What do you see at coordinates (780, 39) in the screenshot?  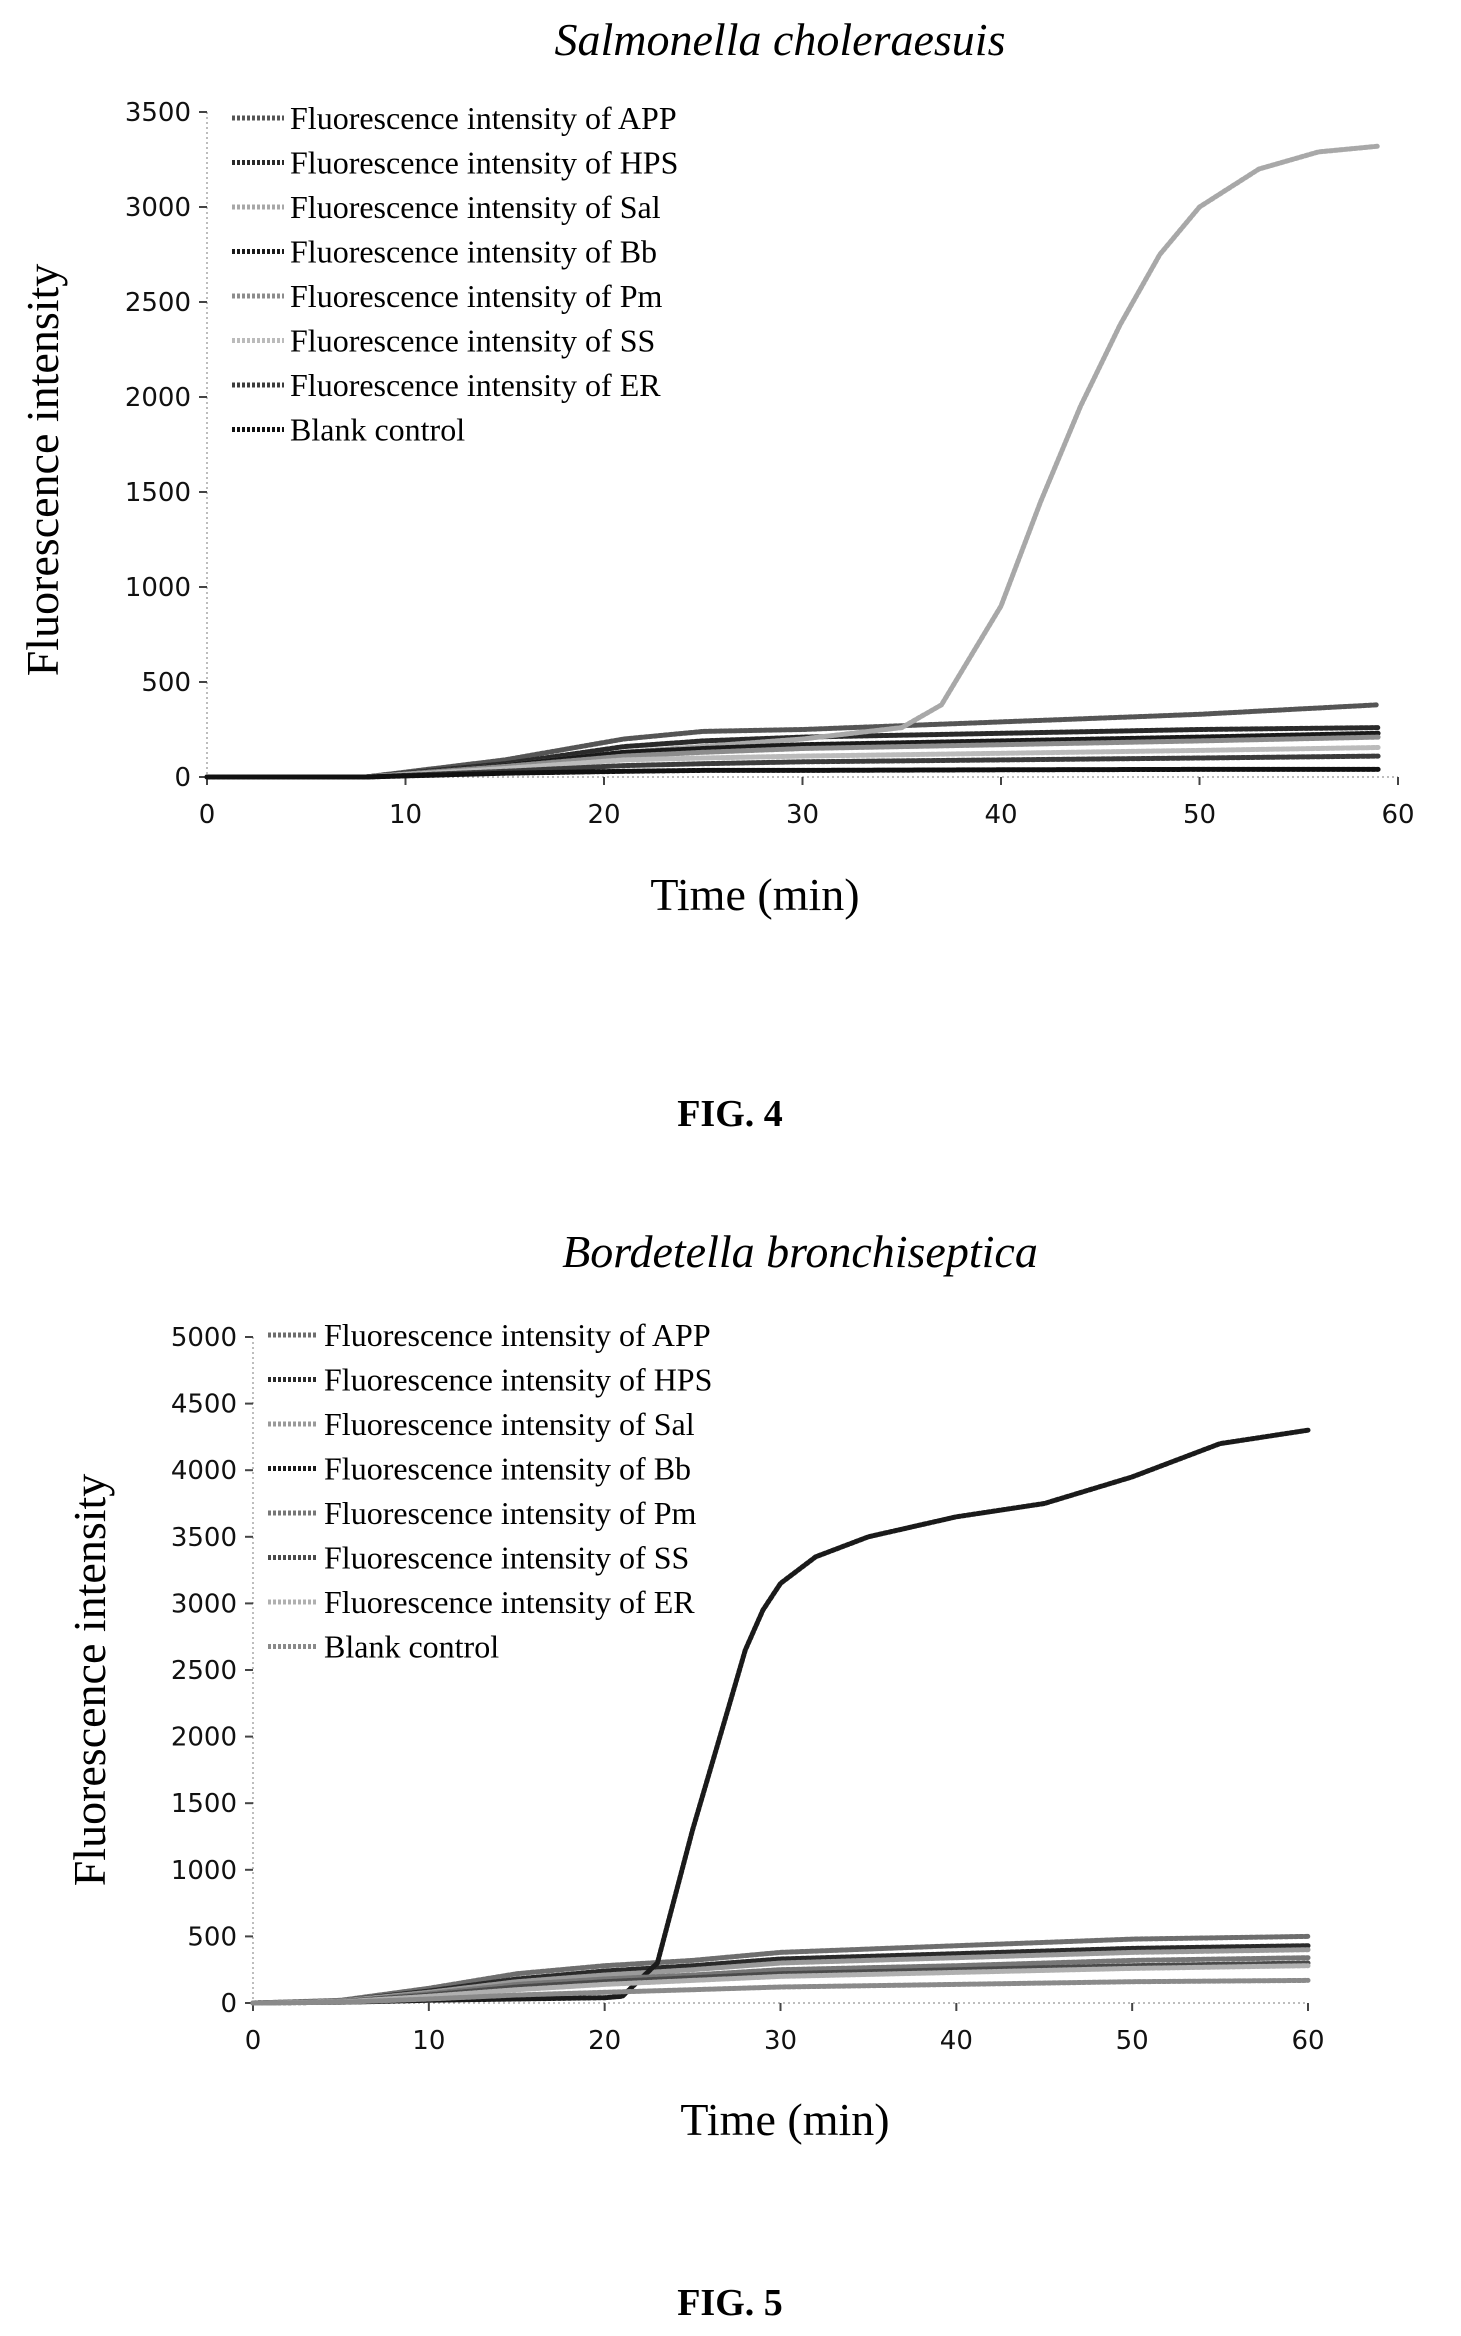 I see `chart-title: Salmonella choleraesuis` at bounding box center [780, 39].